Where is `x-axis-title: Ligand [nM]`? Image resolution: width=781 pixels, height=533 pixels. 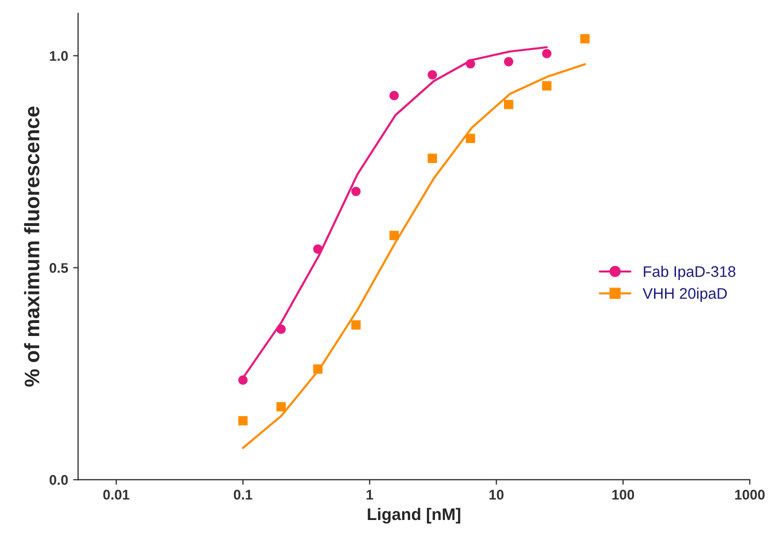
x-axis-title: Ligand [nM] is located at coordinates (414, 516).